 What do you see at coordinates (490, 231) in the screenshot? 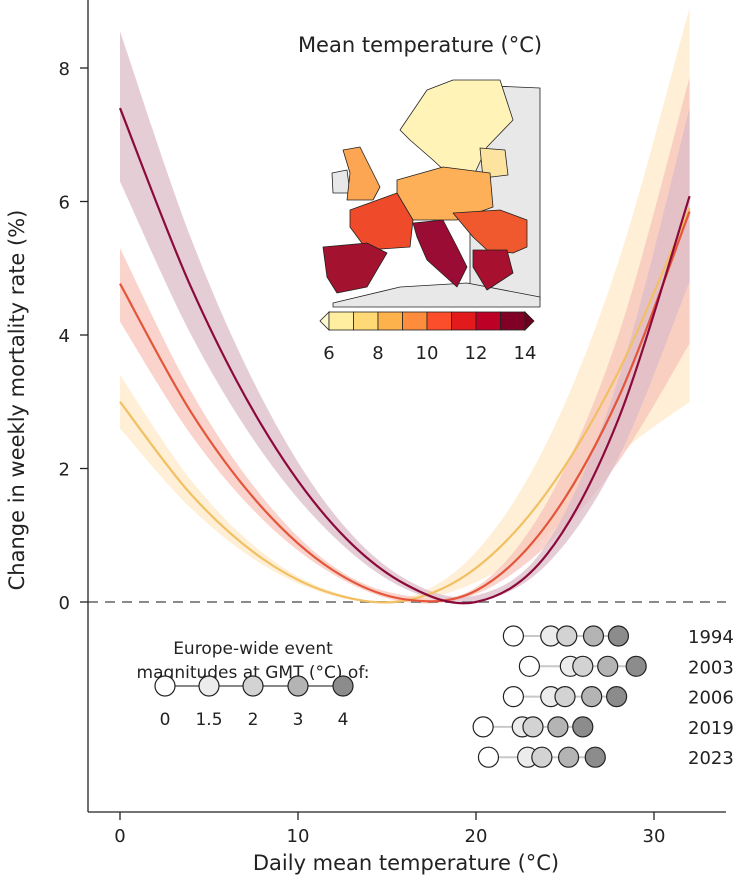
I see `map-balkans` at bounding box center [490, 231].